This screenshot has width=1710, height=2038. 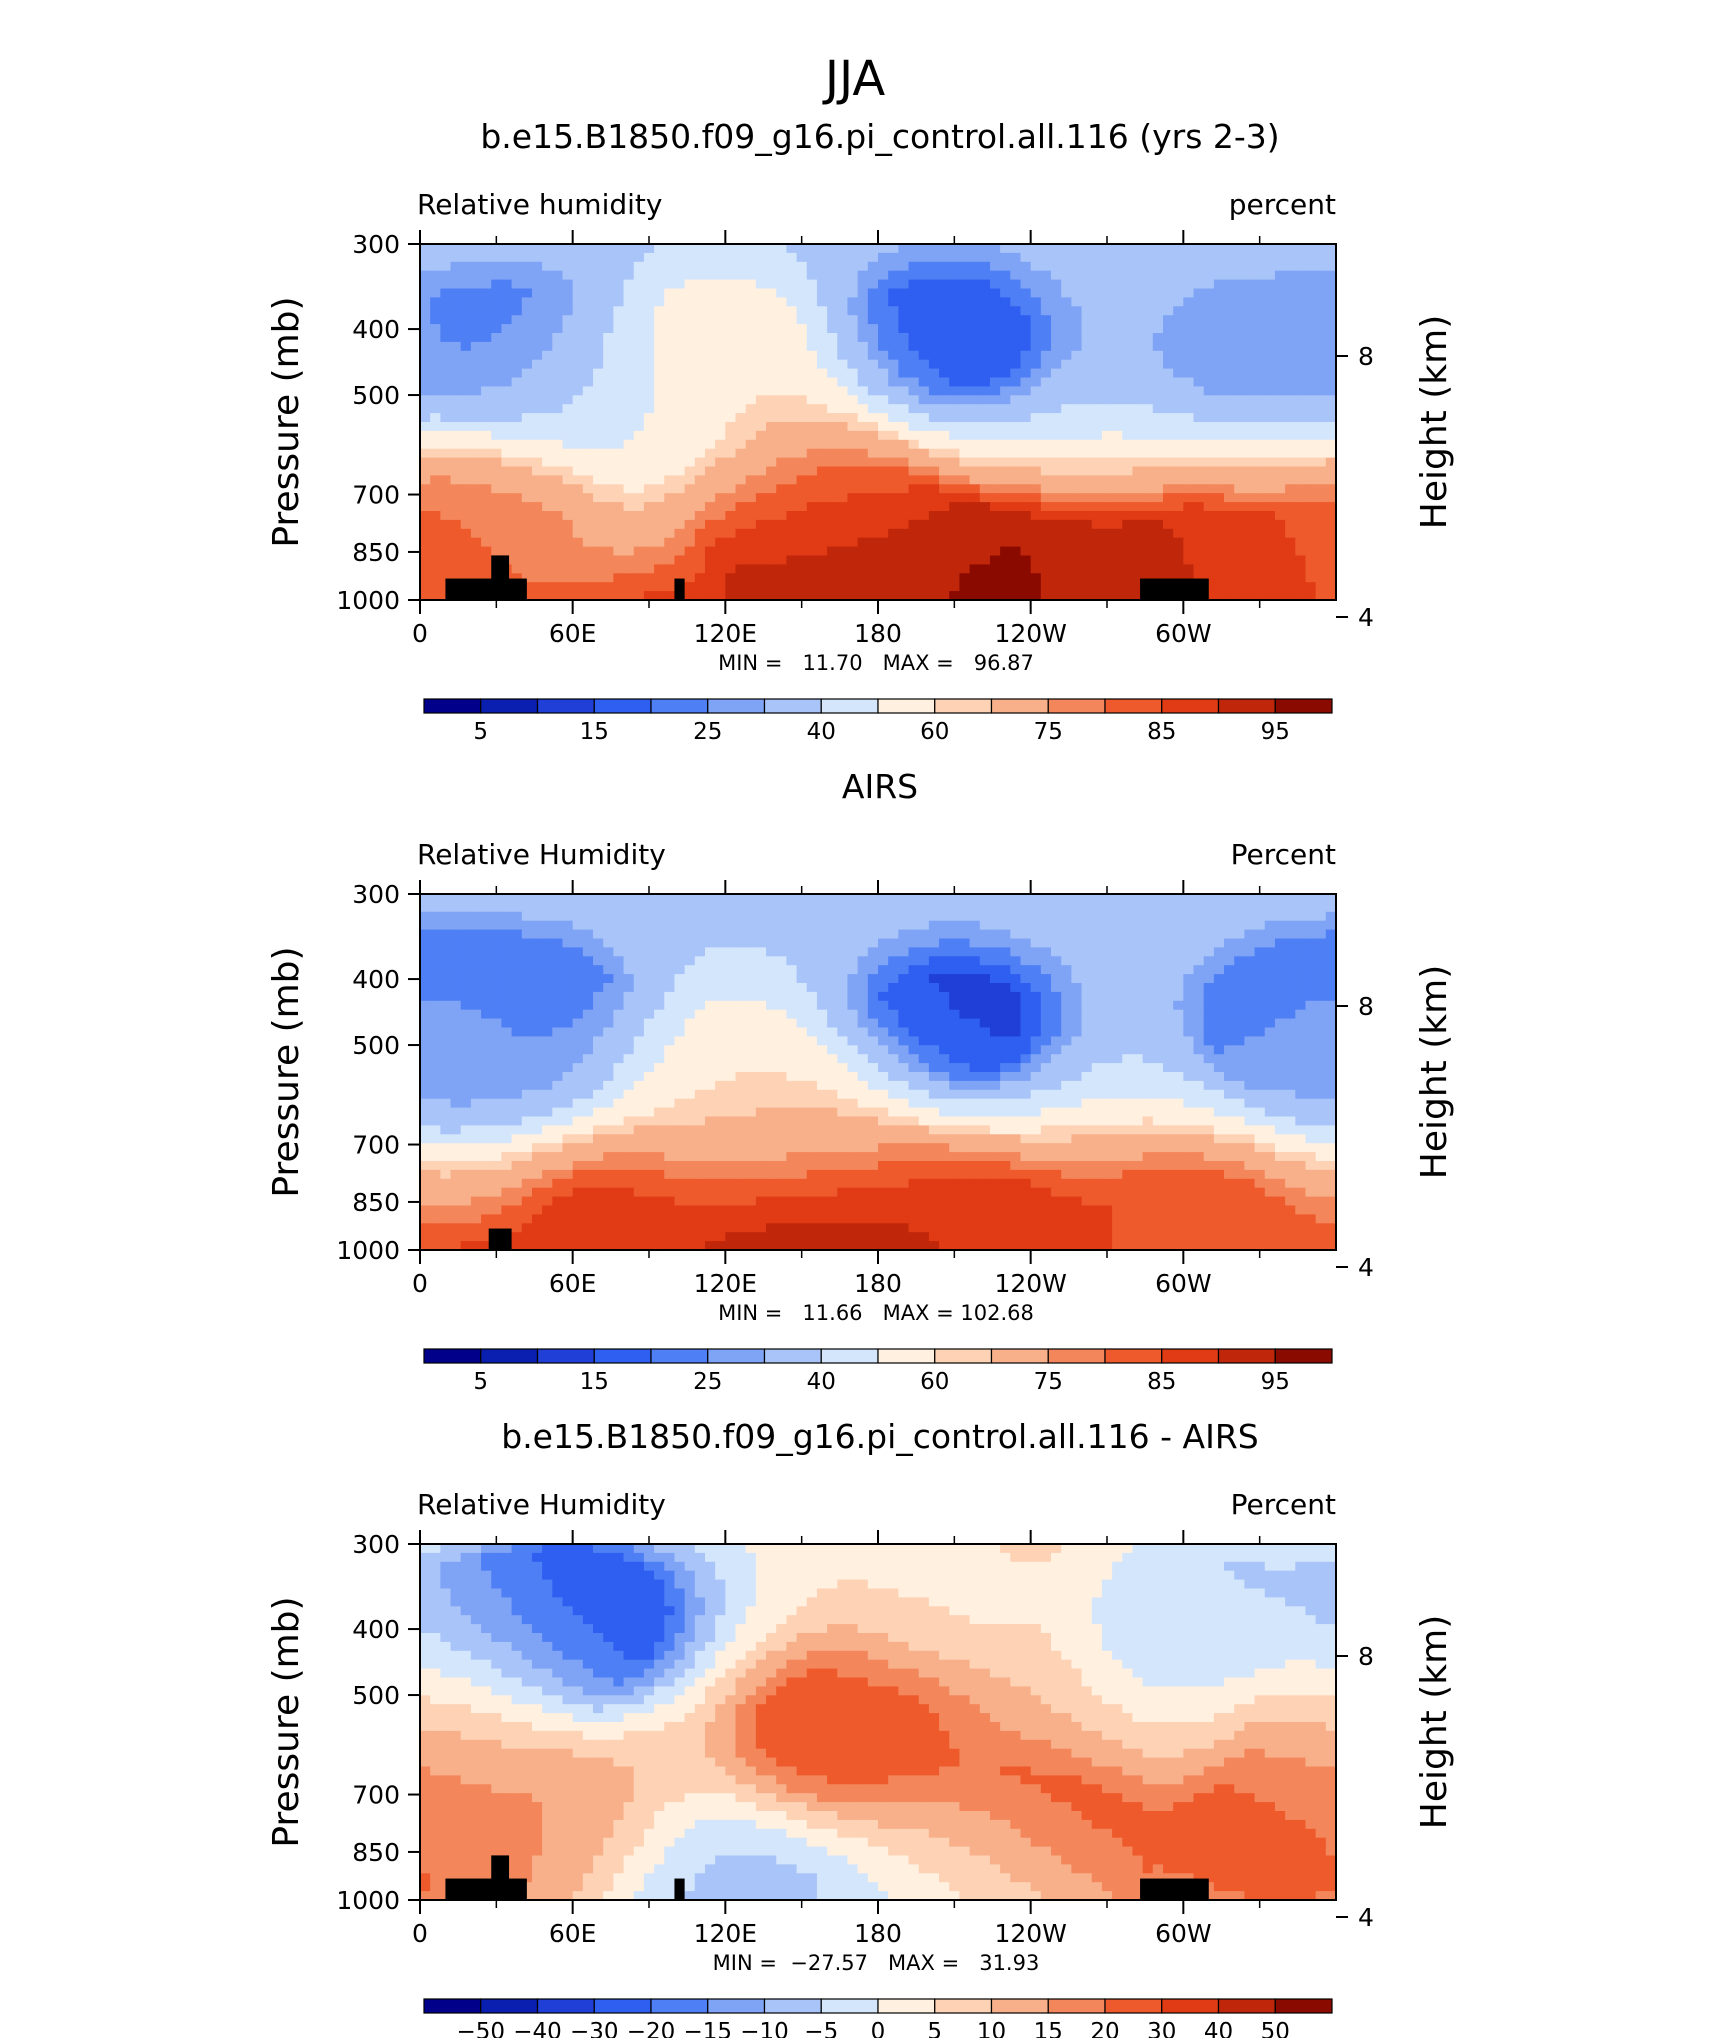 I want to click on colorbar-label: 60, so click(x=934, y=732).